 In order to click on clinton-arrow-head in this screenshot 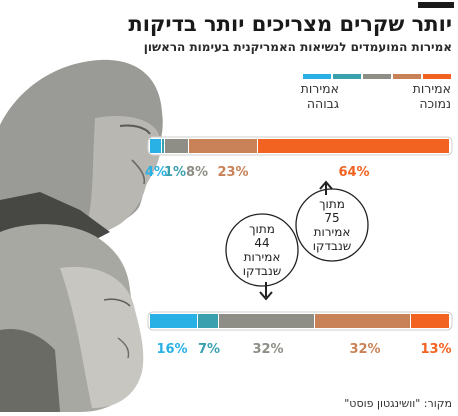, I will do `click(266, 296)`.